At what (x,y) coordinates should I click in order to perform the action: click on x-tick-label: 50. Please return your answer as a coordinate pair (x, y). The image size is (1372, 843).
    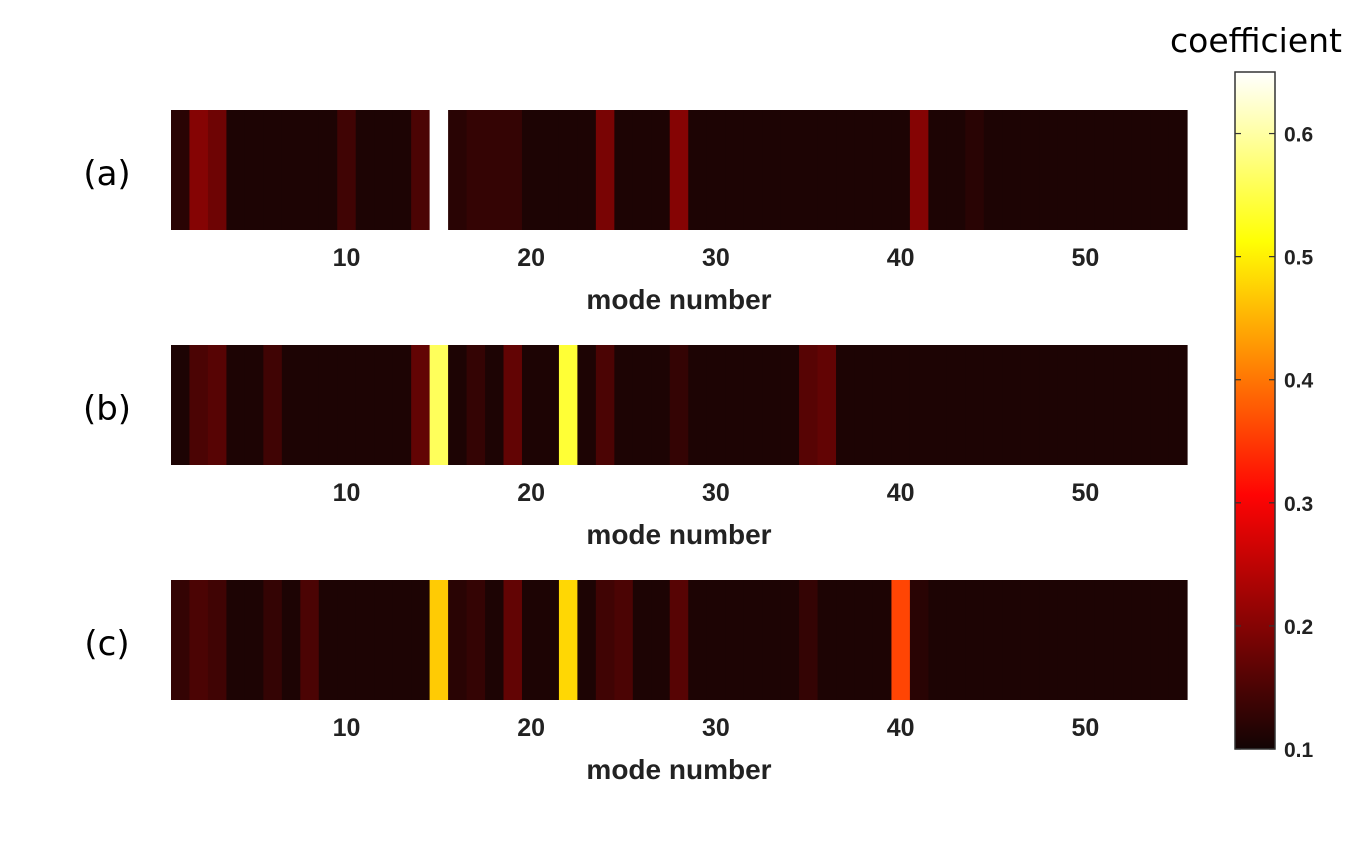
    Looking at the image, I should click on (1085, 258).